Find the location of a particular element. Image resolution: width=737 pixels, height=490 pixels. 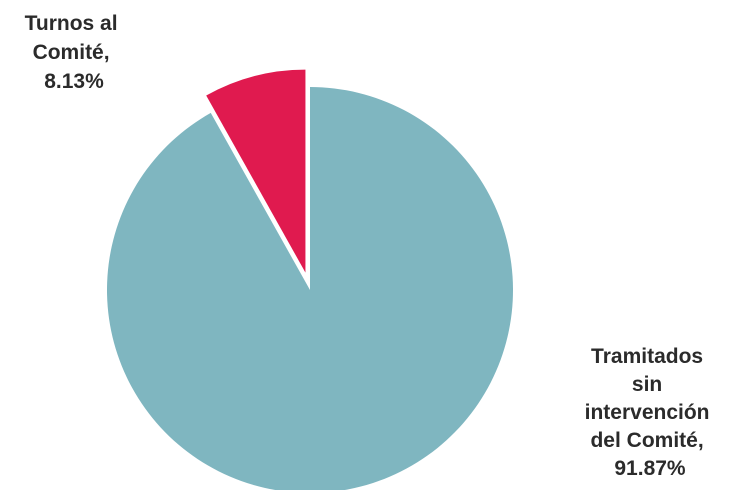

pie-slice-turnos is located at coordinates (256, 171).